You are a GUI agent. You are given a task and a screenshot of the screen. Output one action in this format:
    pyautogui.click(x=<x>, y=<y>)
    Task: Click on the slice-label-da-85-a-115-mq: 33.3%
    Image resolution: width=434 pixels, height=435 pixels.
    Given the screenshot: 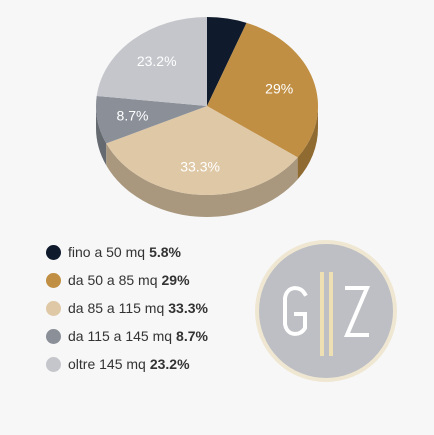 What is the action you would take?
    pyautogui.click(x=200, y=166)
    